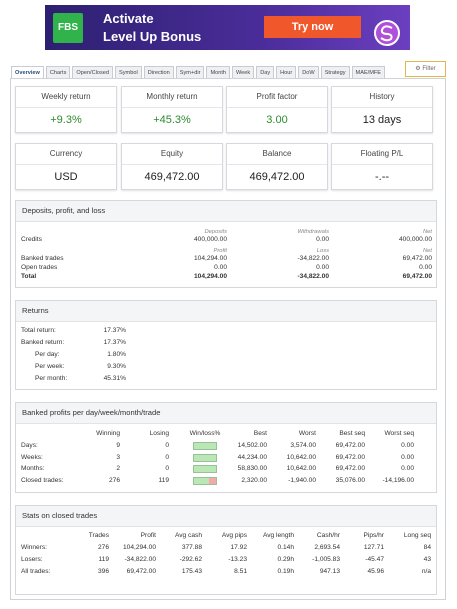 This screenshot has width=457, height=609. I want to click on stat-card: Balance 469,472.00, so click(277, 166).